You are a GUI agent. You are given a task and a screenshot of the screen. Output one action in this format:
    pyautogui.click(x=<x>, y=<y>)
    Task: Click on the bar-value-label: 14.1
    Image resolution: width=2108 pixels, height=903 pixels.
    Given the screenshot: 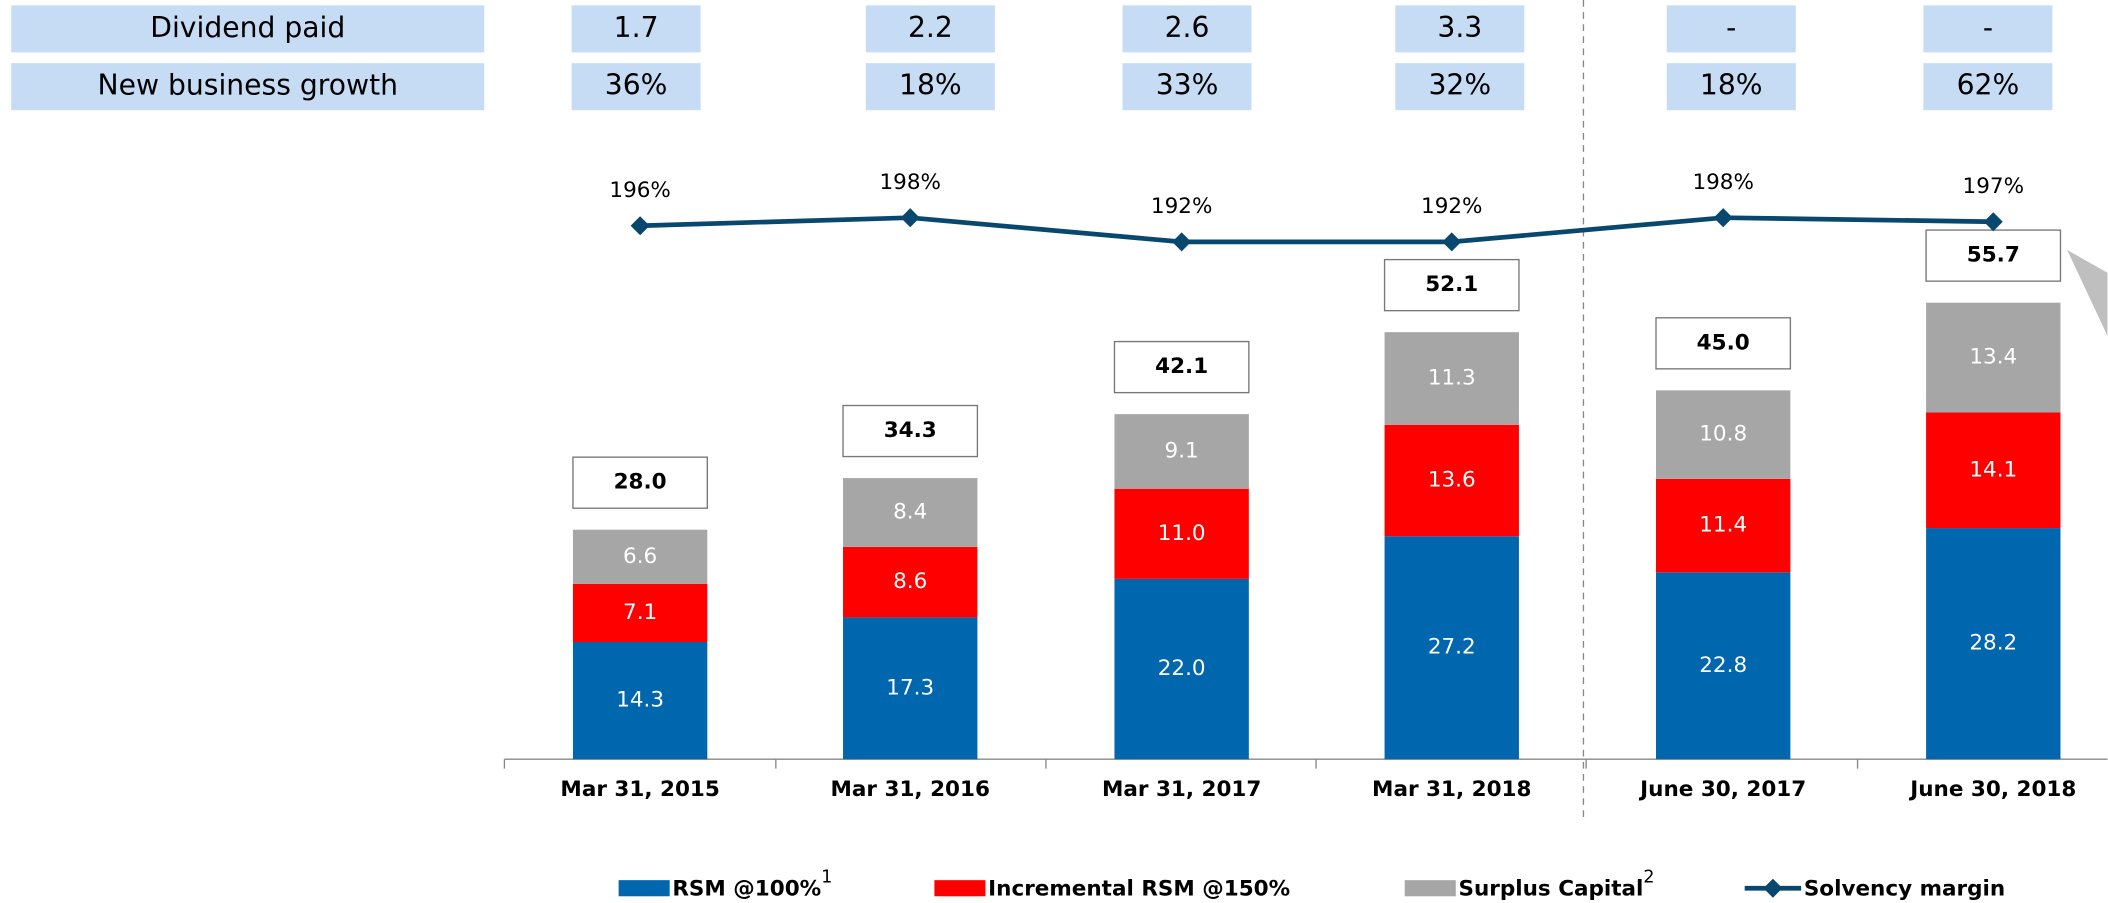 What is the action you would take?
    pyautogui.click(x=1993, y=469)
    